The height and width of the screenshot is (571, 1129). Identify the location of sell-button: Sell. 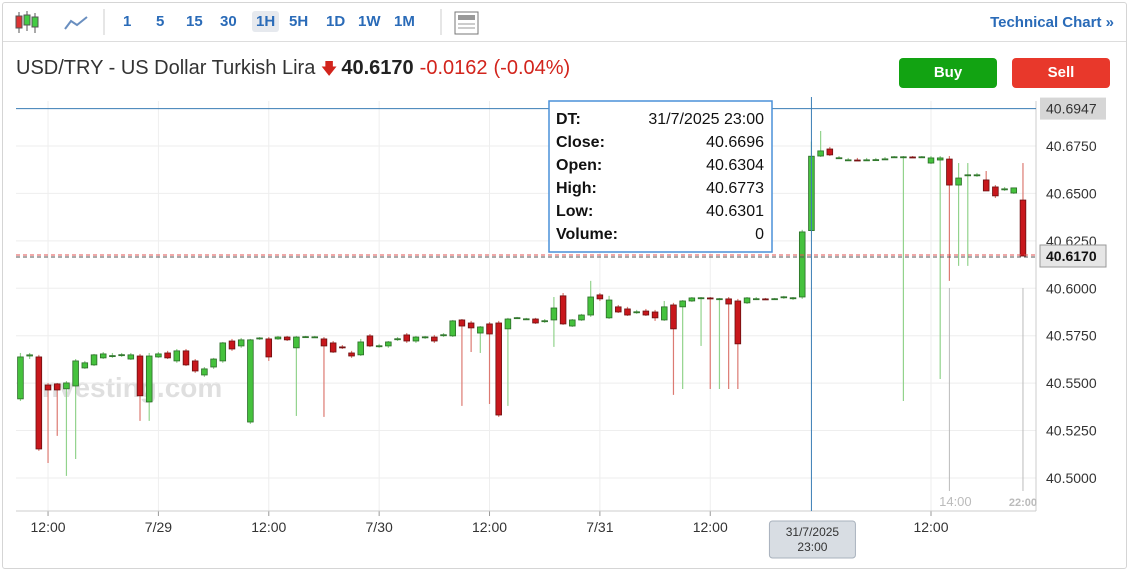
(1061, 73).